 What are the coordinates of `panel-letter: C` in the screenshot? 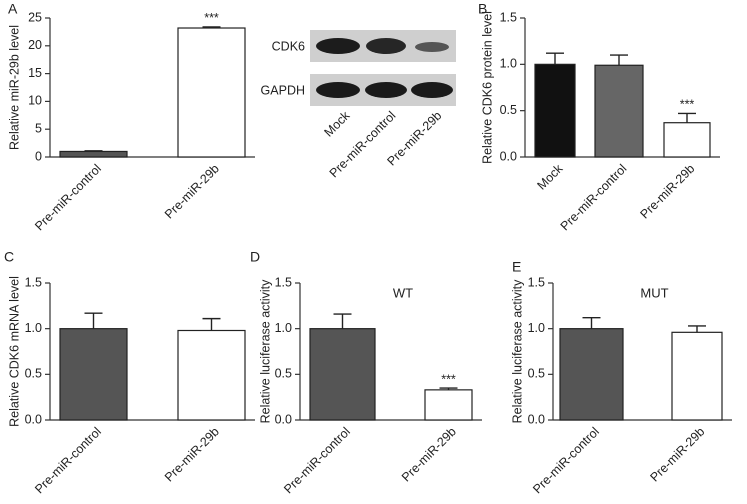 It's located at (9, 257).